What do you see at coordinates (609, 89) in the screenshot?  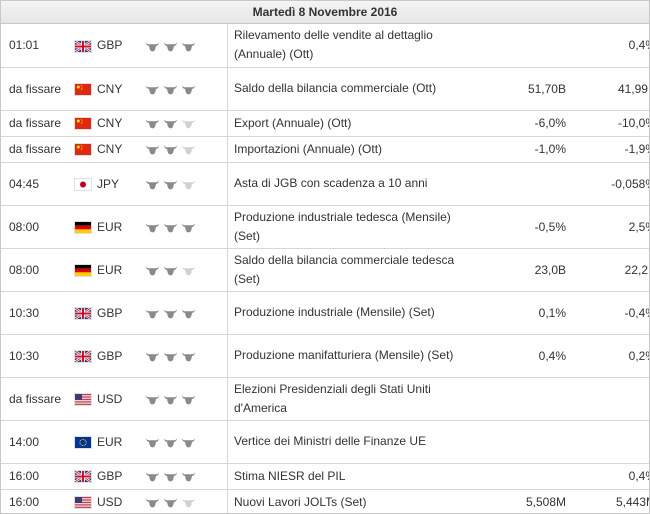 I see `event-previous: 41,99B` at bounding box center [609, 89].